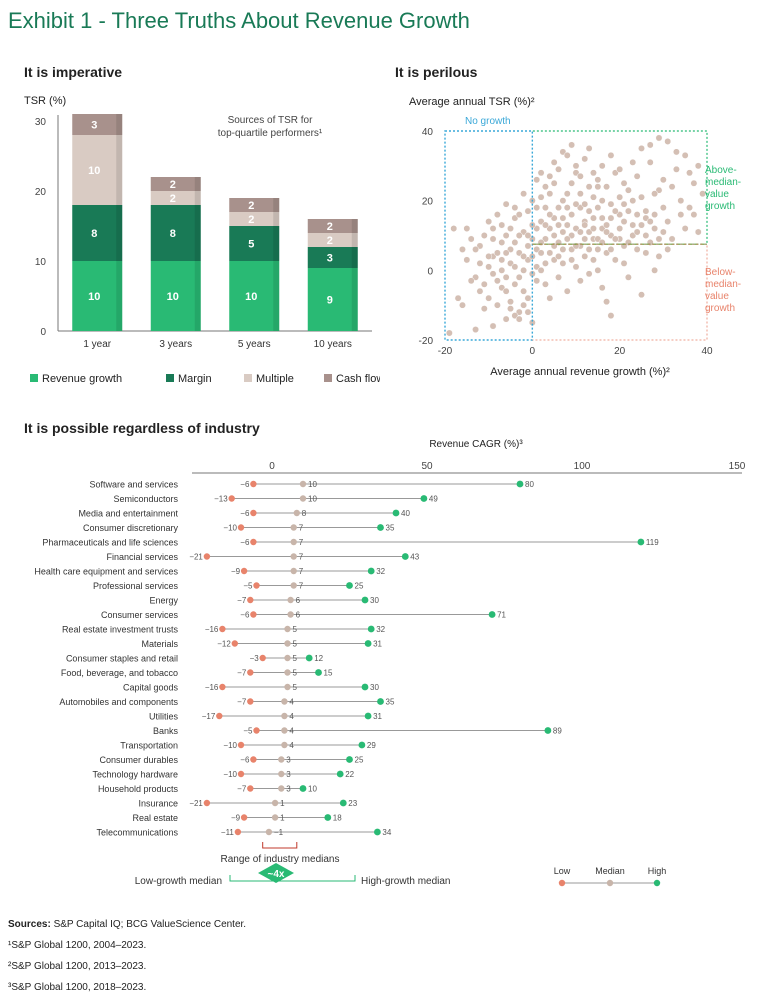 The width and height of the screenshot is (768, 1005). I want to click on high-value-label: 32, so click(380, 571).